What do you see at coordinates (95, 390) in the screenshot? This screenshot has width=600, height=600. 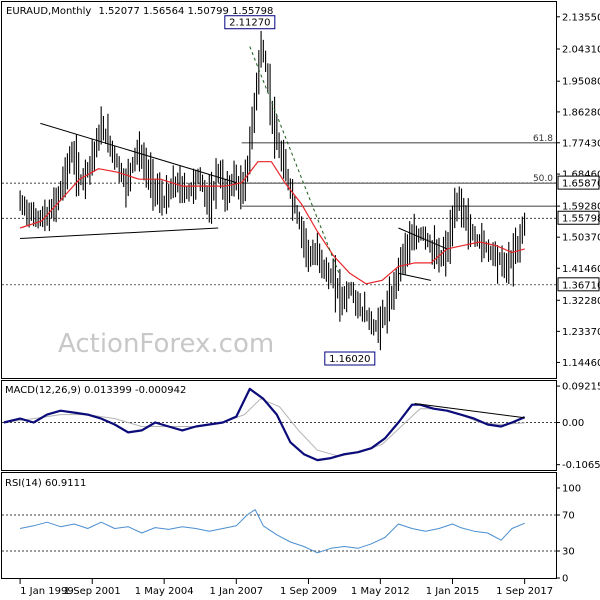 I see `macd-title: MACD(12,26,9) 0.013399 -0.000942` at bounding box center [95, 390].